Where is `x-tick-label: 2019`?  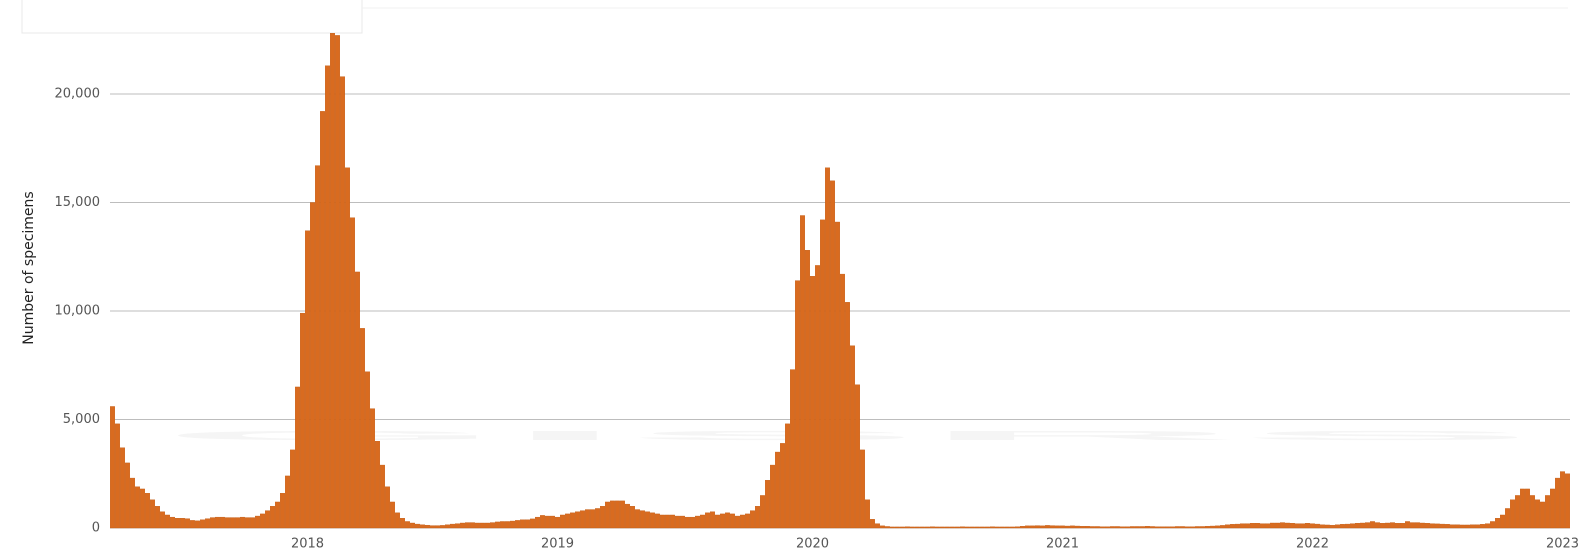 x-tick-label: 2019 is located at coordinates (557, 544).